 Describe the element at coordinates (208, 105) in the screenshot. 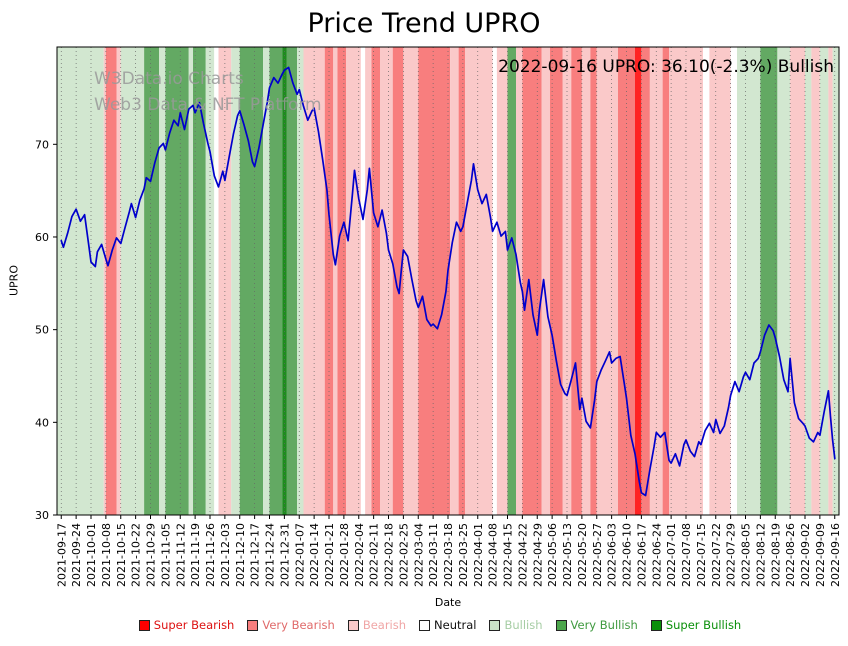

I see `watermark-line2: Web3 Data & NFT Platform` at that location.